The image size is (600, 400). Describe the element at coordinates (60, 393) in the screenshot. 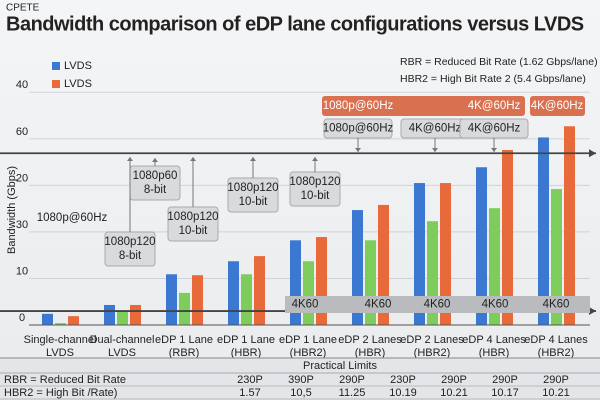

I see `table-cell: HBR2 = High Bit /Rate)` at that location.